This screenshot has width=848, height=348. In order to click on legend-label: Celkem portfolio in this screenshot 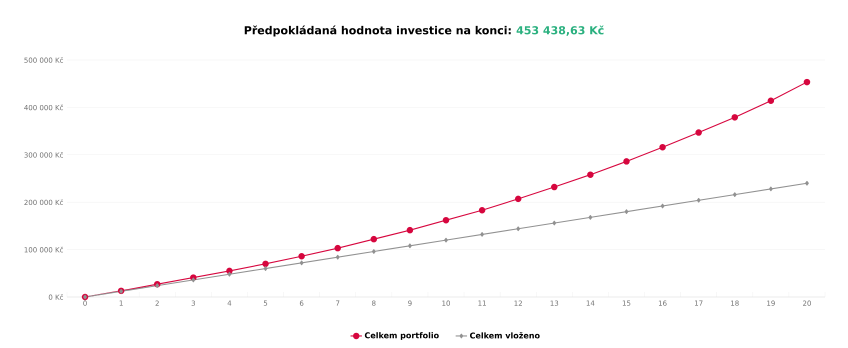, I will do `click(401, 336)`.